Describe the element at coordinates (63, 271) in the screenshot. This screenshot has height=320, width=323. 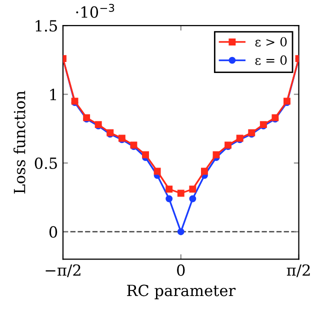
I see `x-tick-label: −π/2` at that location.